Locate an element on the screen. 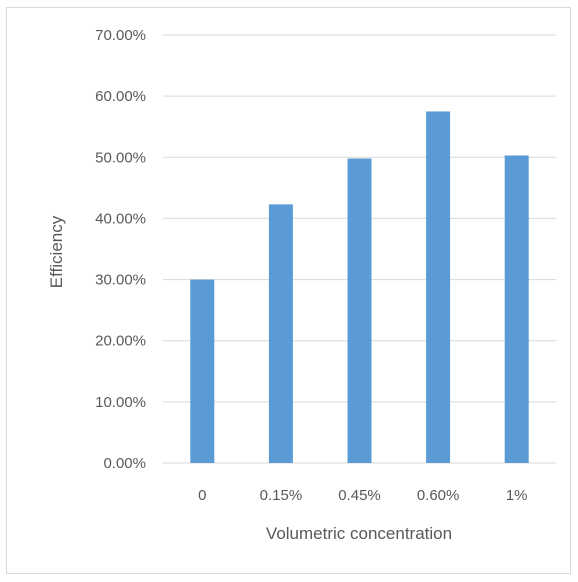 The image size is (578, 582). y-tick-label: 50.00% is located at coordinates (120, 157).